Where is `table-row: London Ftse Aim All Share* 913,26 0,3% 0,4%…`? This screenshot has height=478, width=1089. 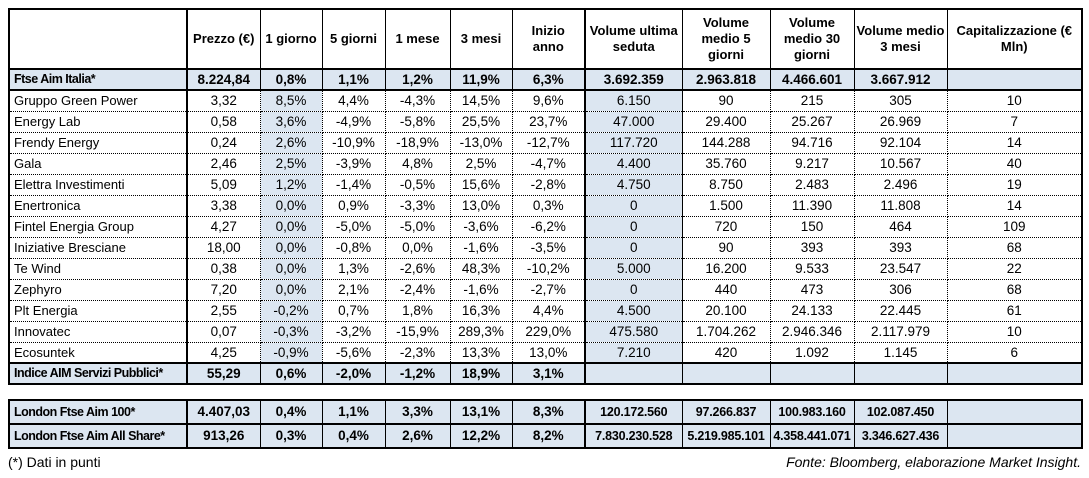 table-row: London Ftse Aim All Share* 913,26 0,3% 0,4%… is located at coordinates (545, 436).